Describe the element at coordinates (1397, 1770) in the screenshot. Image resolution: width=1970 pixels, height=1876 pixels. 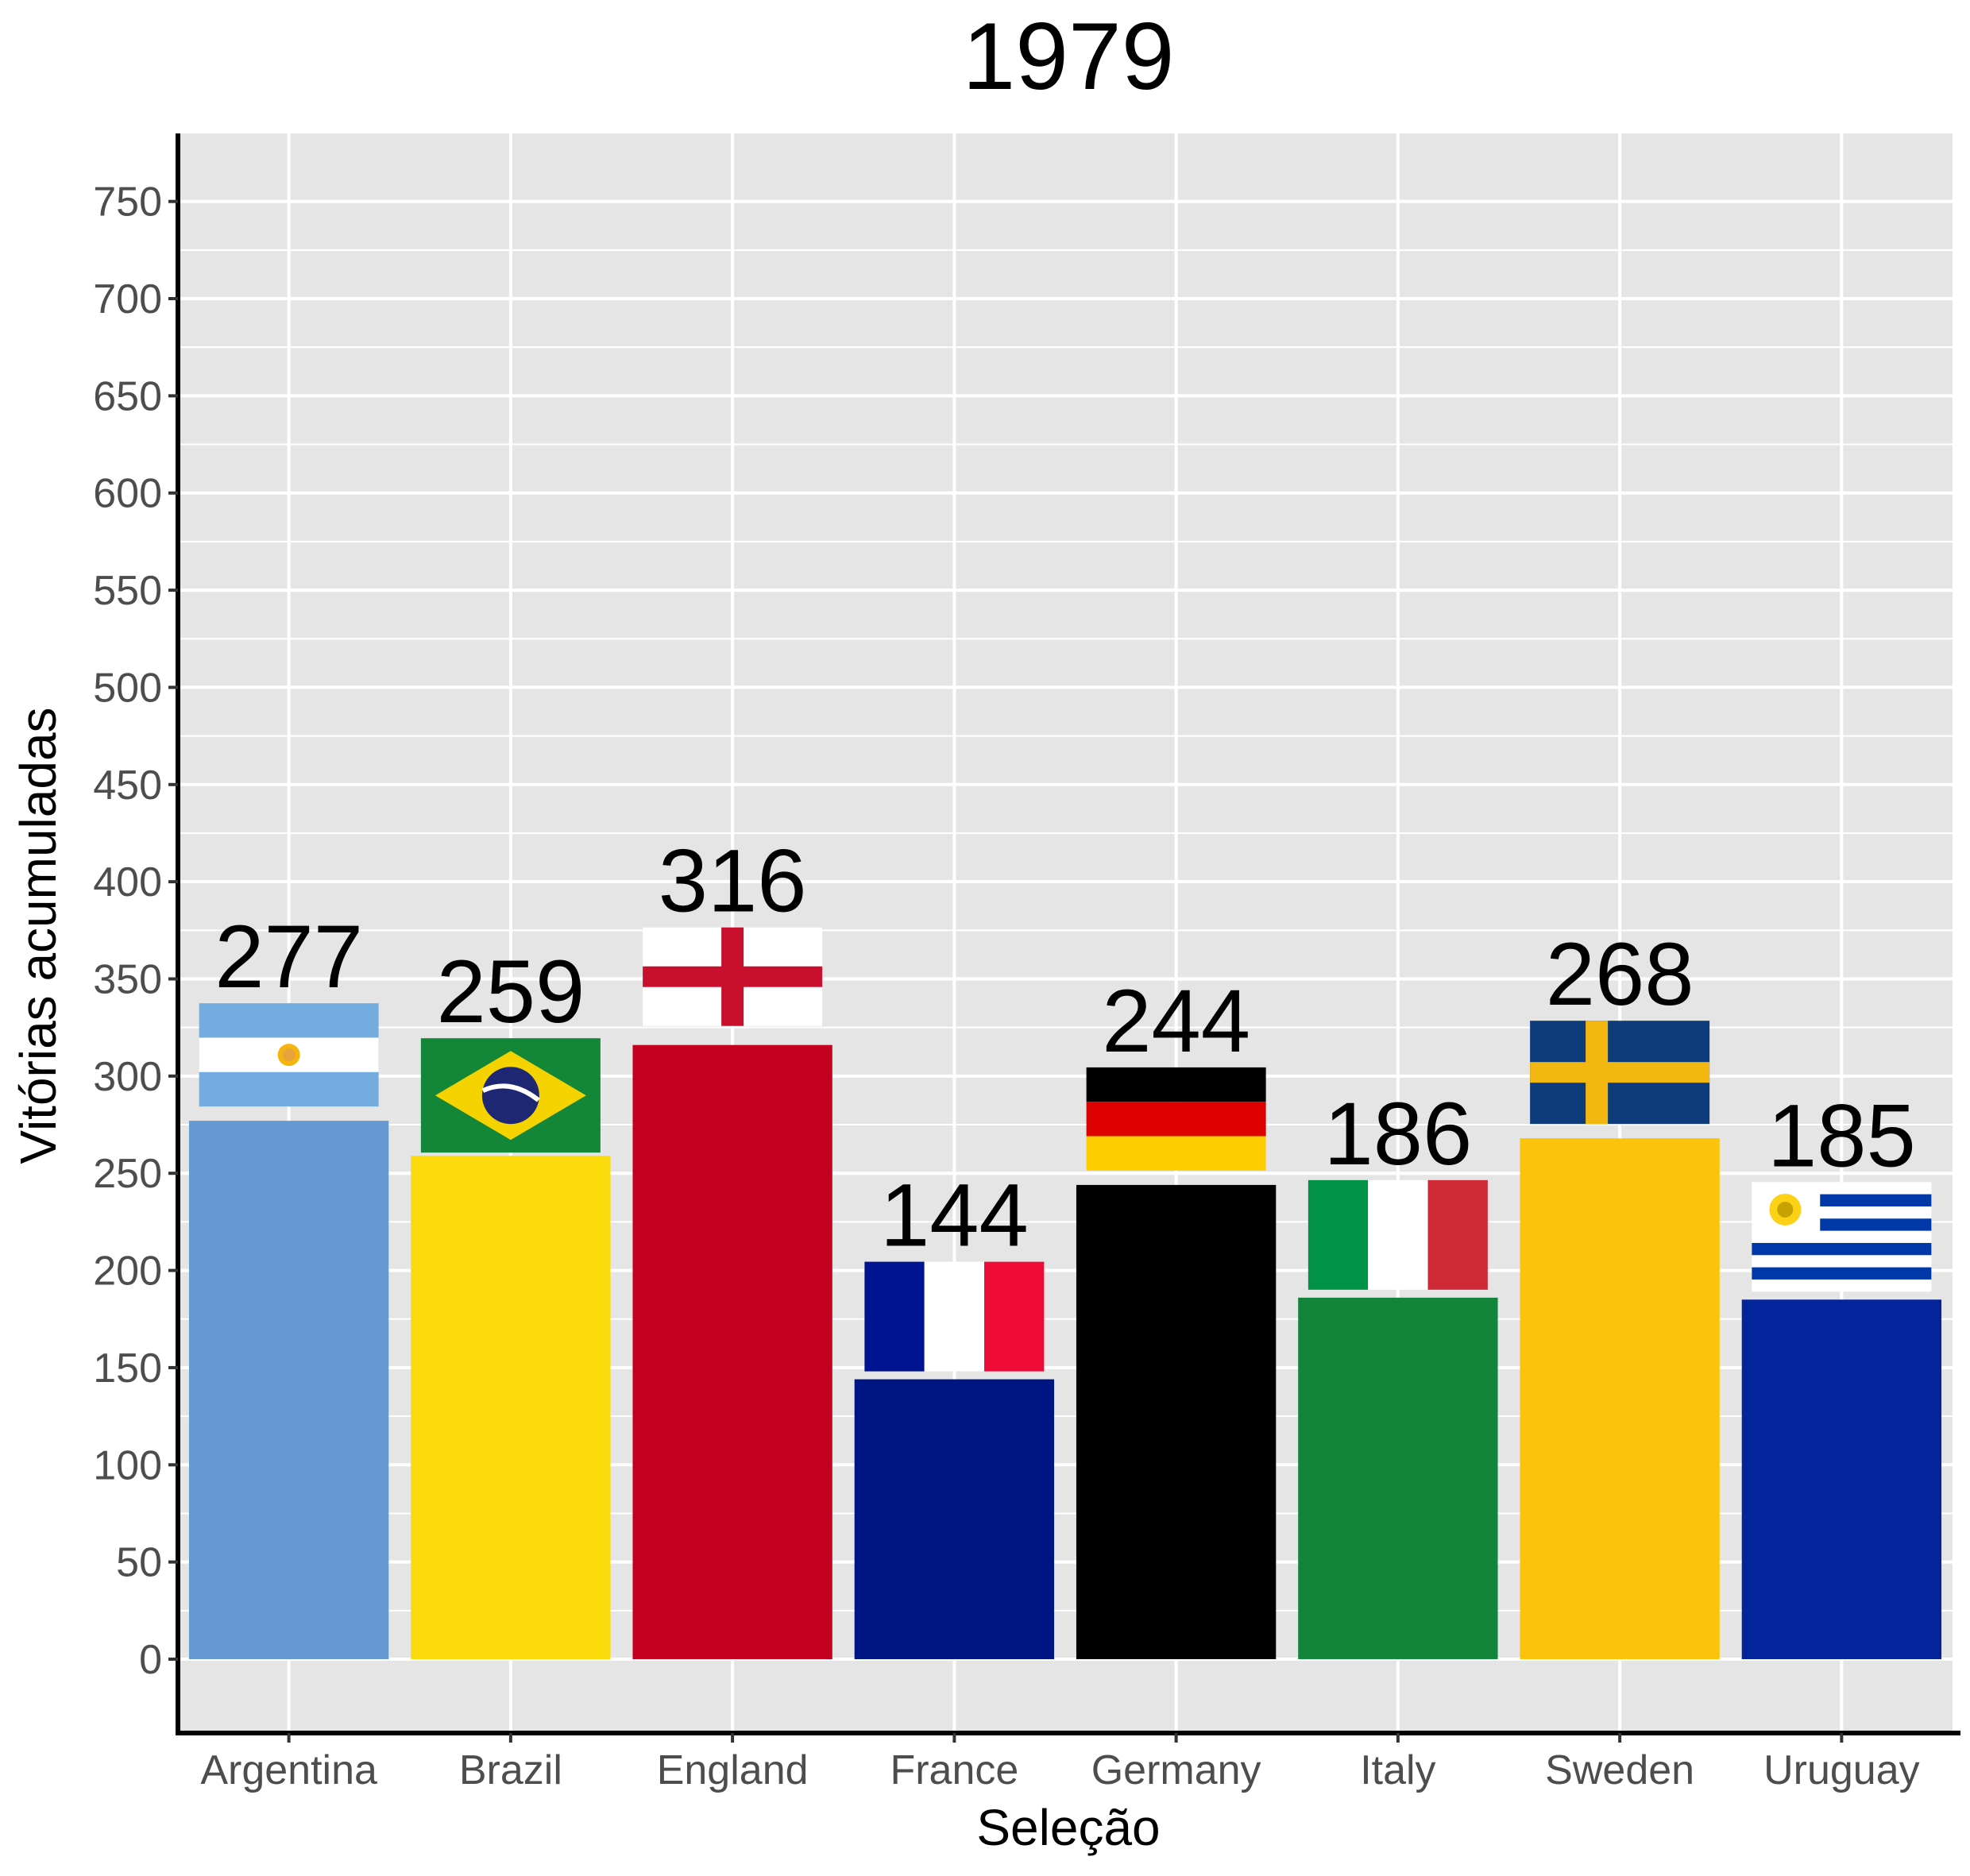
I see `x-tick-label: Italy` at that location.